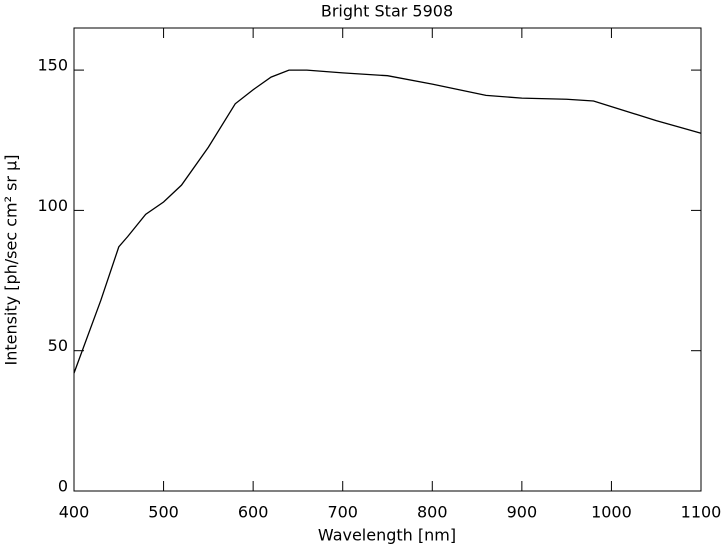 Image resolution: width=725 pixels, height=548 pixels. I want to click on x-tick-label: 500, so click(163, 512).